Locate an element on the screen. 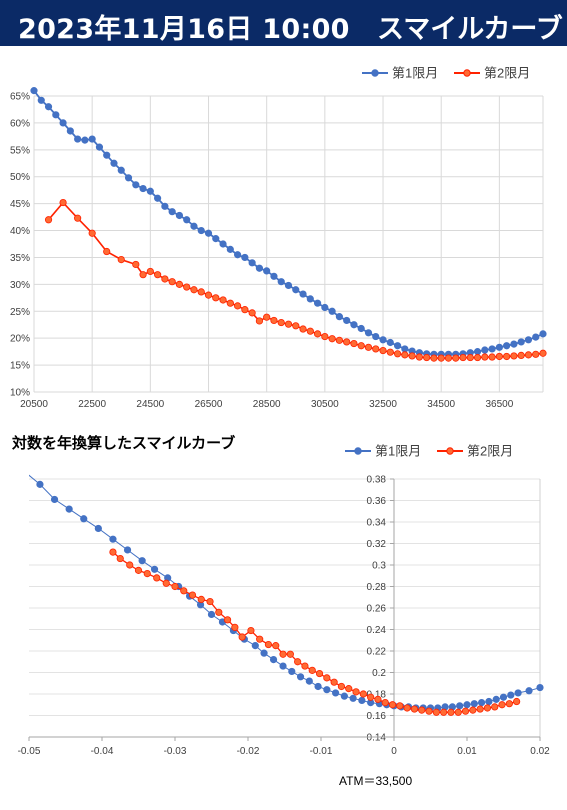 This screenshot has height=810, width=567. x-tick-label: 0 is located at coordinates (394, 751).